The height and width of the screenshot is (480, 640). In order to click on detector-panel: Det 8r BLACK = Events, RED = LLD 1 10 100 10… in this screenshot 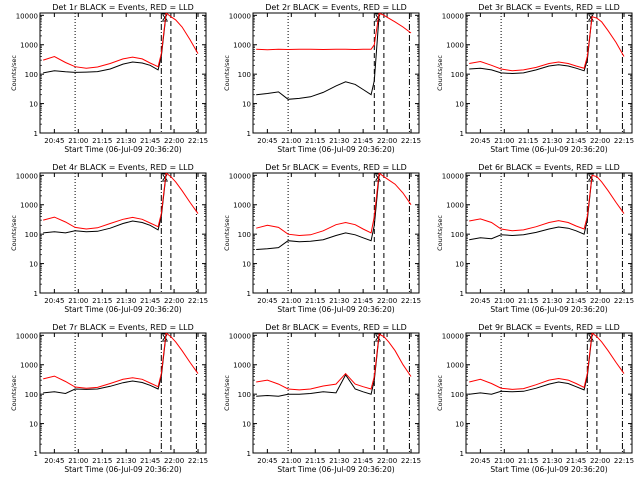, I will do `click(322, 398)`.